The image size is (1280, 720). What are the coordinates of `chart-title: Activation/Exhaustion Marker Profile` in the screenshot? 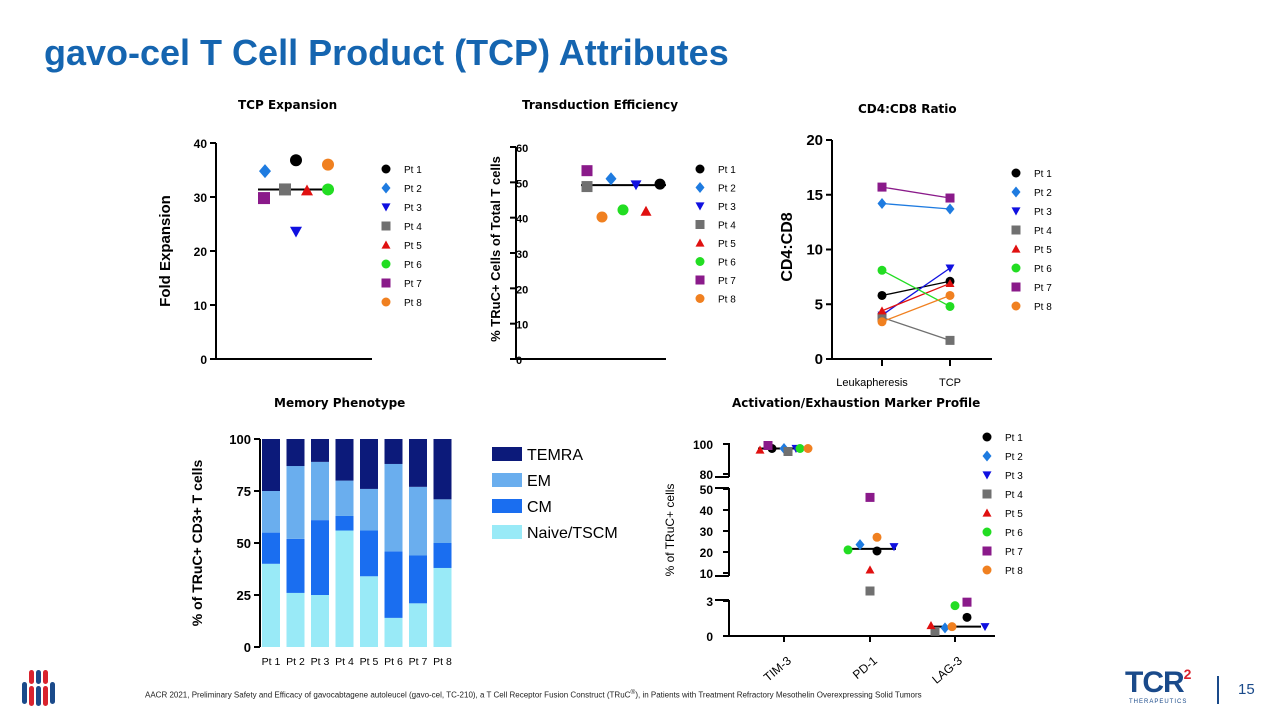 It's located at (856, 403).